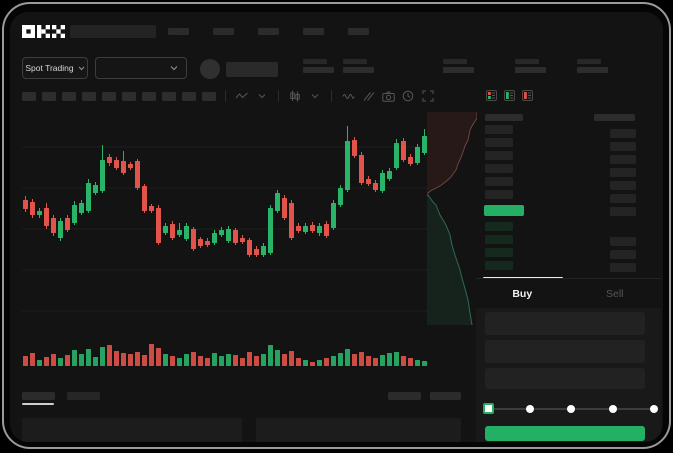 This screenshot has height=453, width=673. What do you see at coordinates (527, 95) in the screenshot?
I see `book-asks-icon` at bounding box center [527, 95].